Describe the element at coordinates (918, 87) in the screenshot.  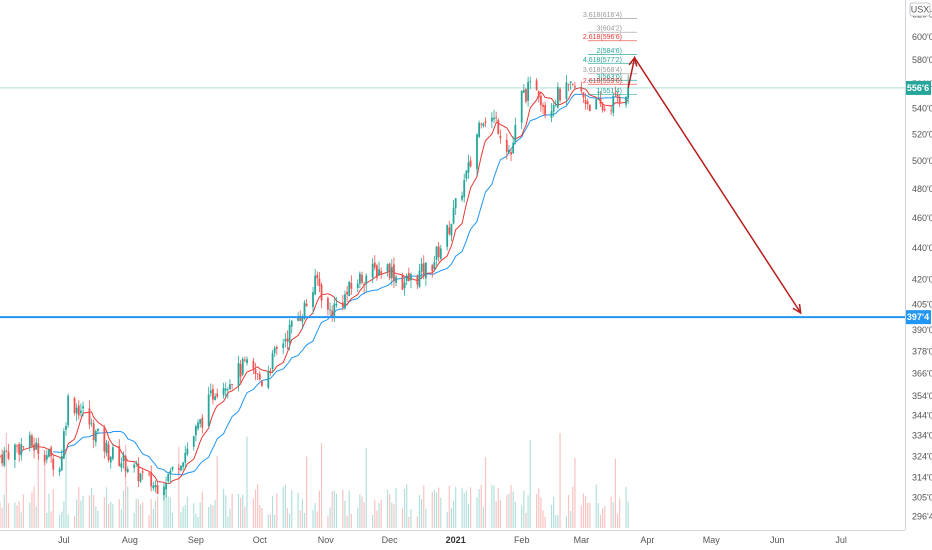
I see `current-price-tag-bg` at that location.